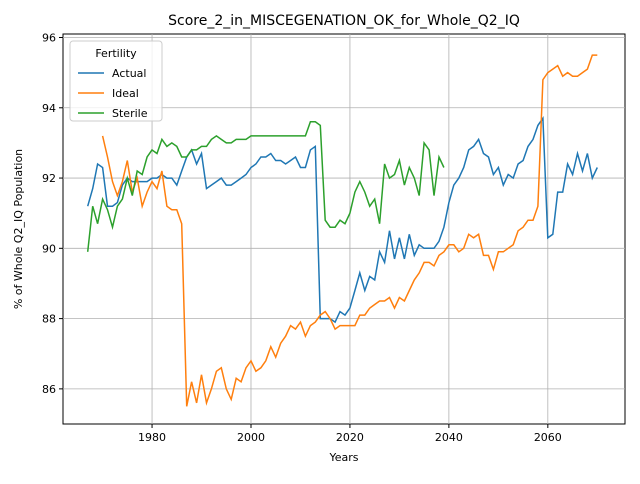  What do you see at coordinates (548, 437) in the screenshot?
I see `x-tick-label: 2060` at bounding box center [548, 437].